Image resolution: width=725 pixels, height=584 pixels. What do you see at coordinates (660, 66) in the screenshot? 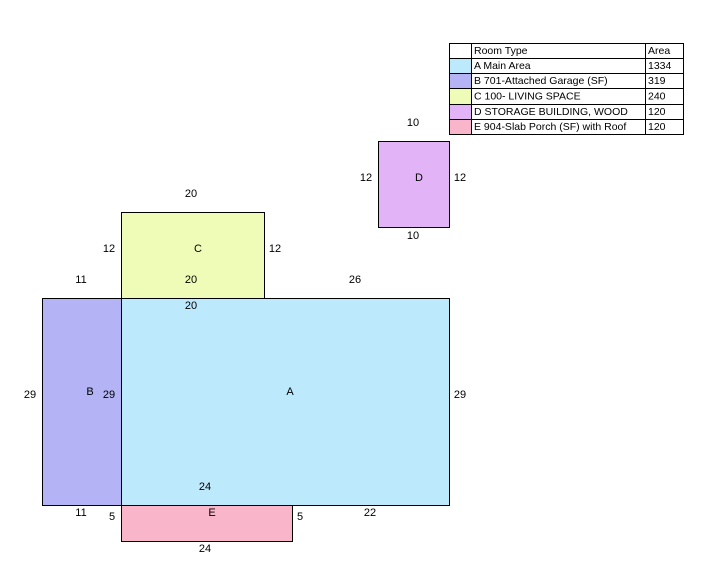
I see `legend-area: 1334` at bounding box center [660, 66].